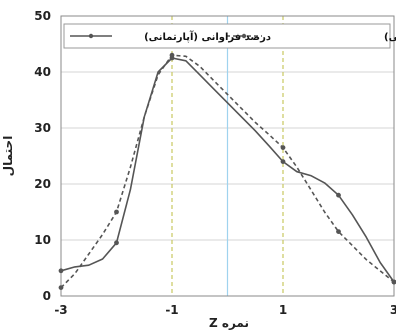  Describe the element at coordinates (60, 310) in the screenshot. I see `x-tick-label: -3` at that location.